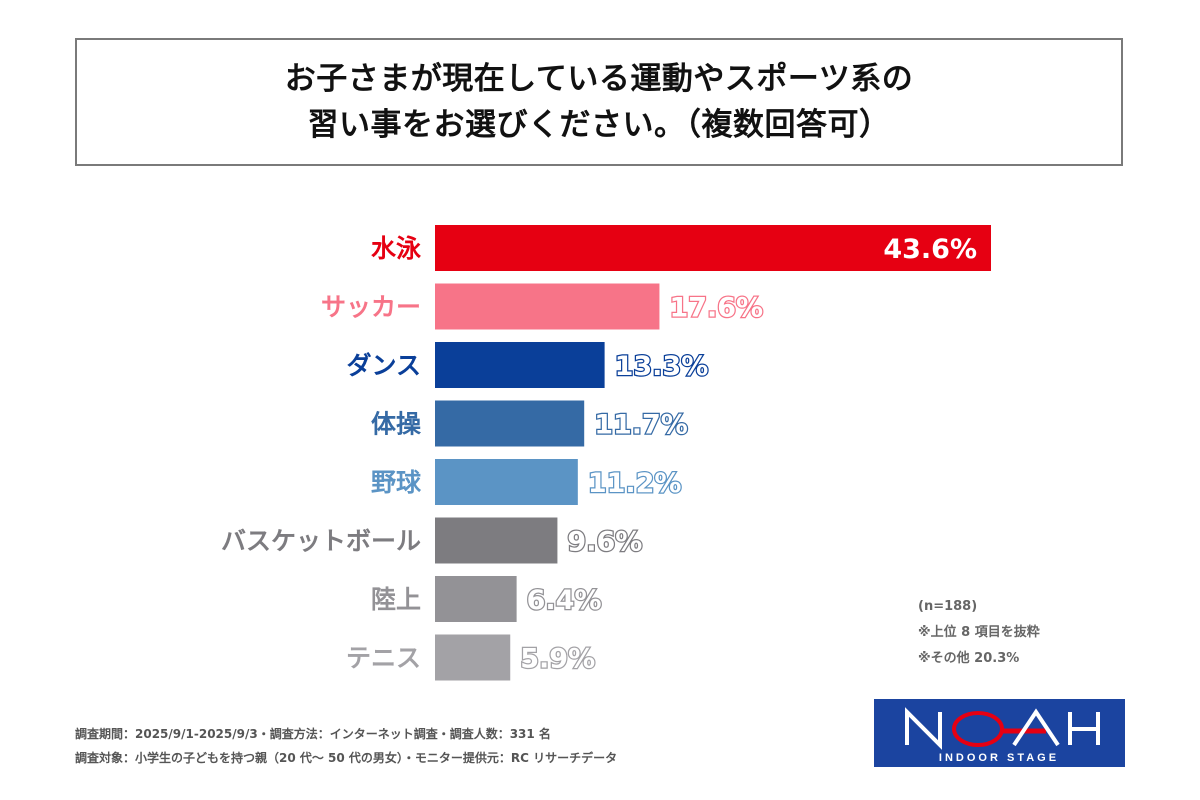 This screenshot has width=1200, height=800. Describe the element at coordinates (969, 658) in the screenshot. I see `other-note: ※その他 20.3%` at that location.